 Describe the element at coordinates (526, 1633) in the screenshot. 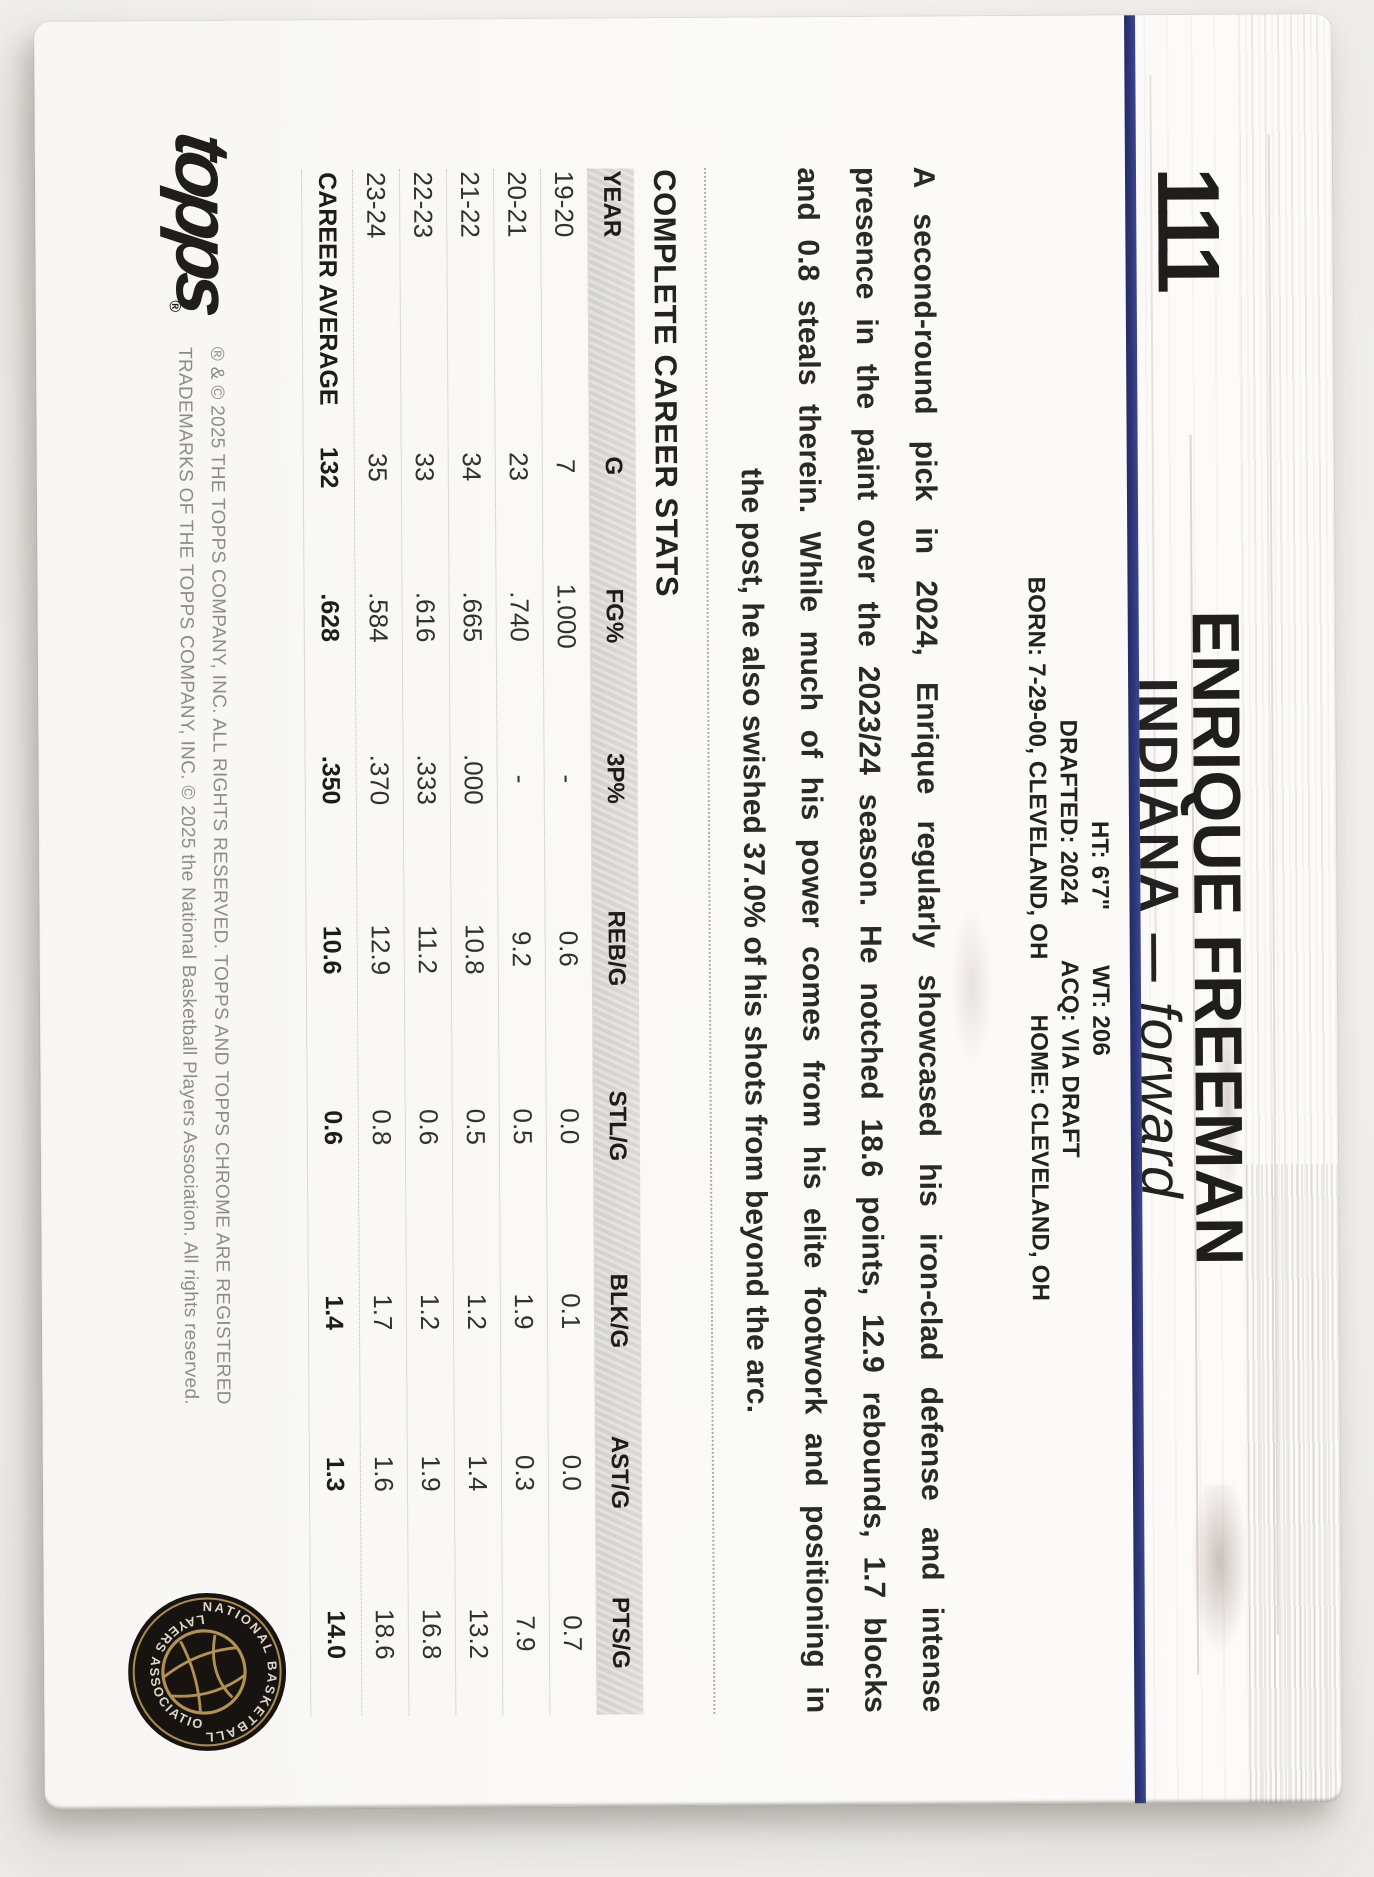

I see `stat-cell: 7.9` at that location.